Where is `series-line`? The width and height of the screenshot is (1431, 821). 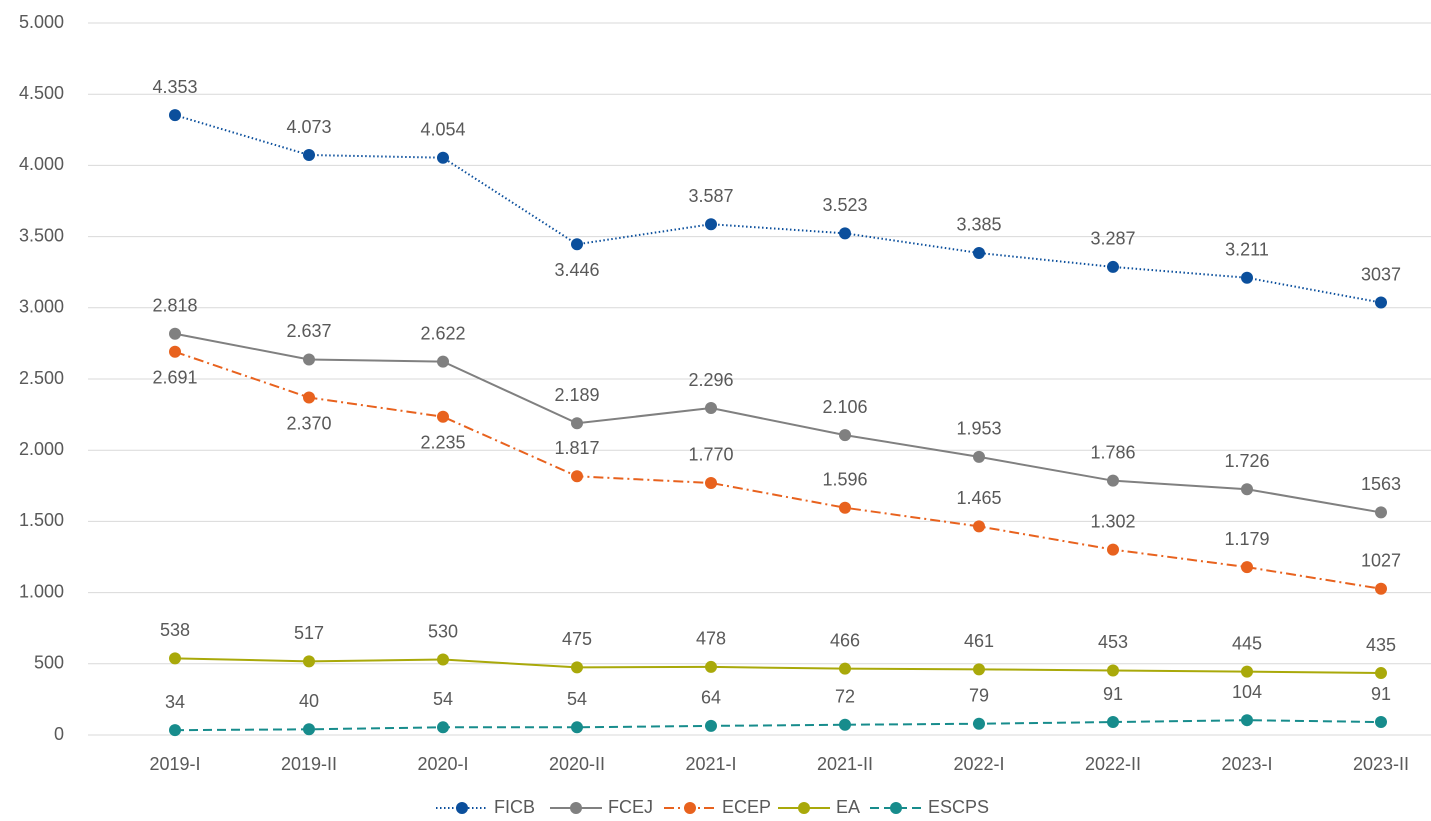 series-line is located at coordinates (778, 725).